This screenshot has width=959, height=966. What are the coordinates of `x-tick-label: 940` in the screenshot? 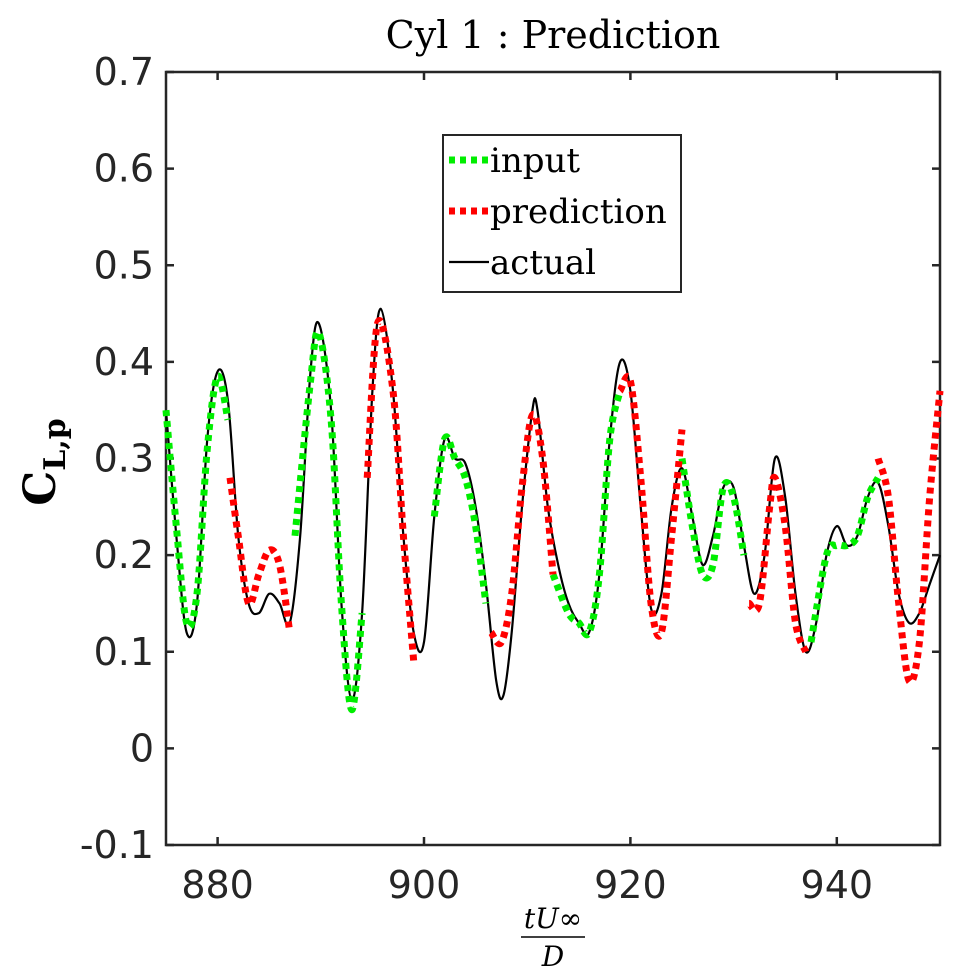 It's located at (837, 885).